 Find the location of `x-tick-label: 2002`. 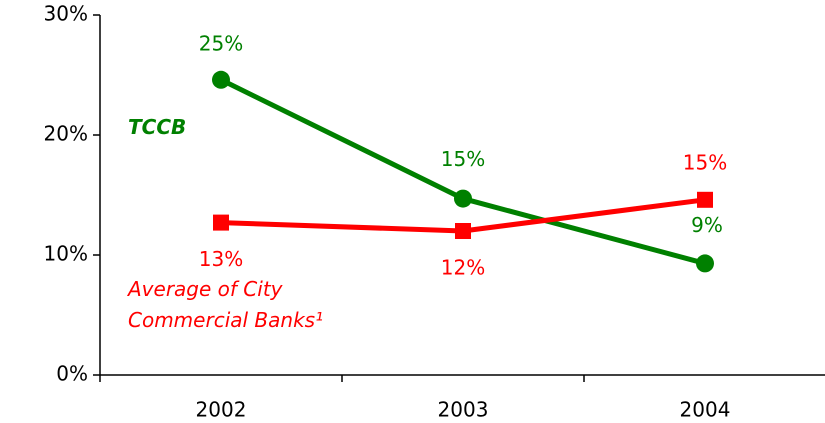

x-tick-label: 2002 is located at coordinates (221, 410).